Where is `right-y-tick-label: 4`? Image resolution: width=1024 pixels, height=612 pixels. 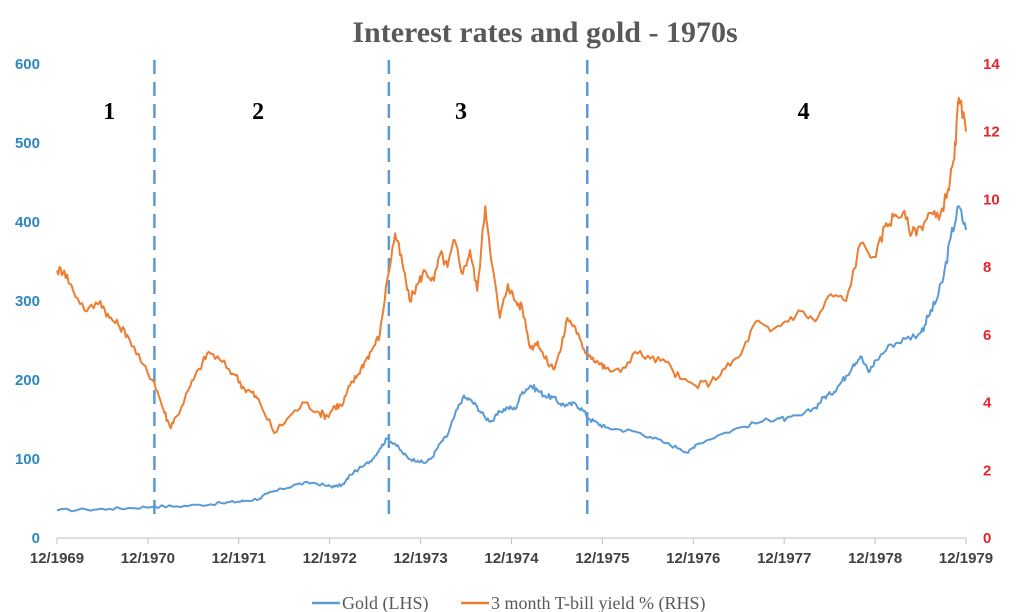
right-y-tick-label: 4 is located at coordinates (987, 403).